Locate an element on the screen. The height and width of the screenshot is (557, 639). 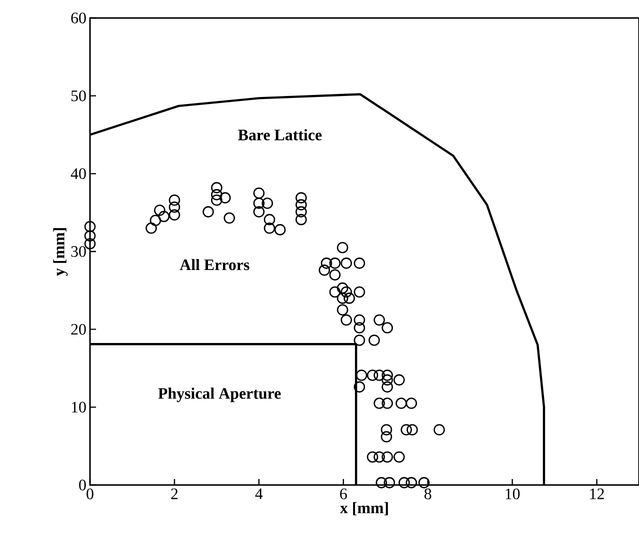
x-tick-label: 10 is located at coordinates (513, 494).